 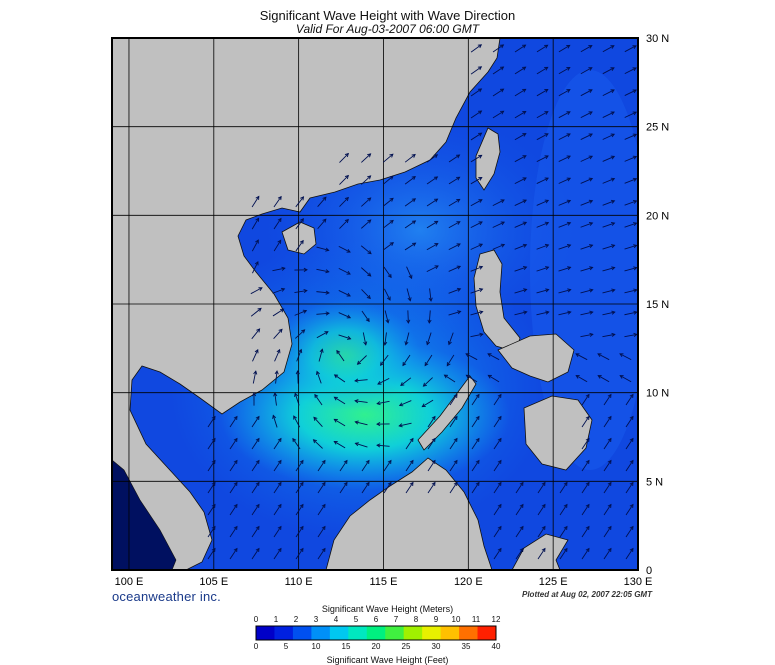 I want to click on legend-meter-tick: 1, so click(x=276, y=619).